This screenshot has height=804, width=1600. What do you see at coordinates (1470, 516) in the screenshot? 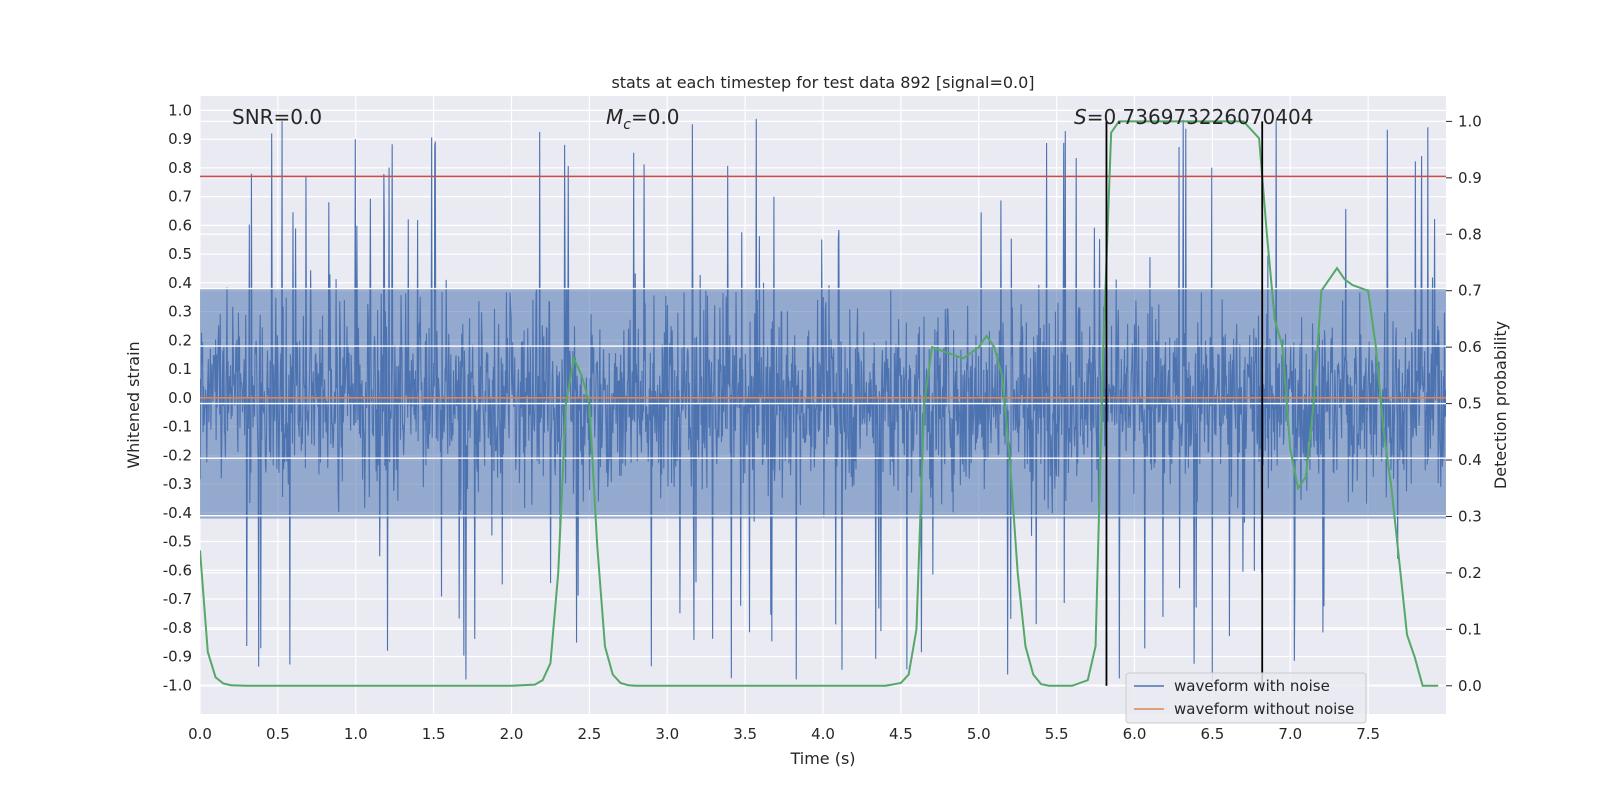
I see `y2-tick-label: 0.3` at bounding box center [1470, 516].